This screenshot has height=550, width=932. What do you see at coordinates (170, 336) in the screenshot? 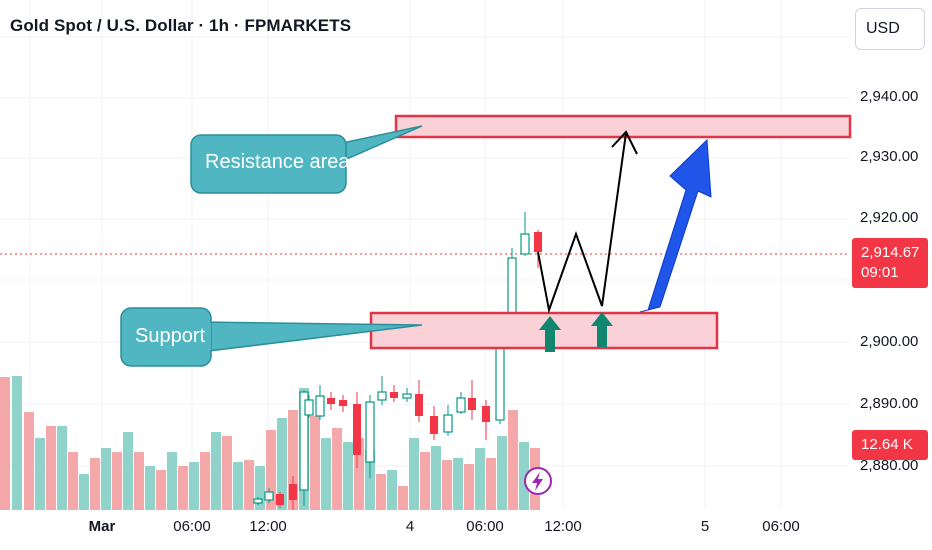
I see `support-label: Support` at bounding box center [170, 336].